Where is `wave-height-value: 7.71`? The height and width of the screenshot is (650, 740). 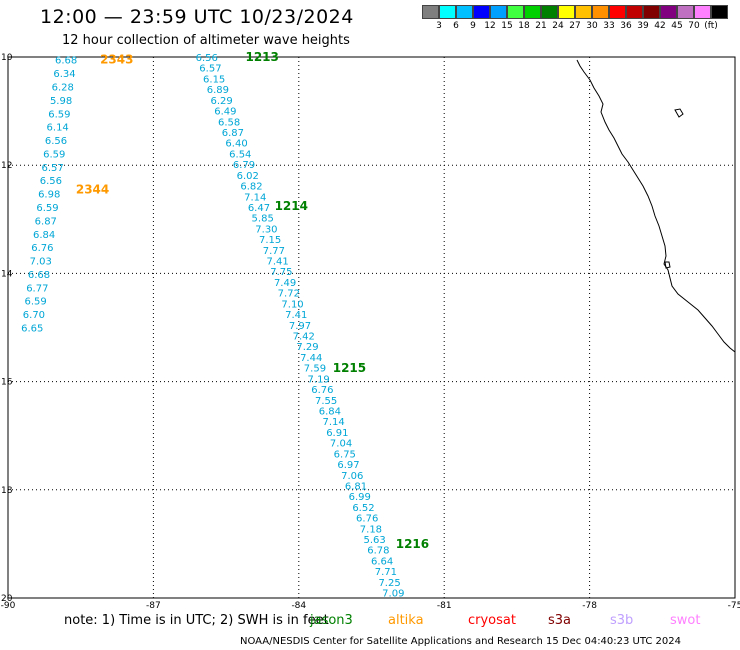 wave-height-value: 7.71 is located at coordinates (386, 572).